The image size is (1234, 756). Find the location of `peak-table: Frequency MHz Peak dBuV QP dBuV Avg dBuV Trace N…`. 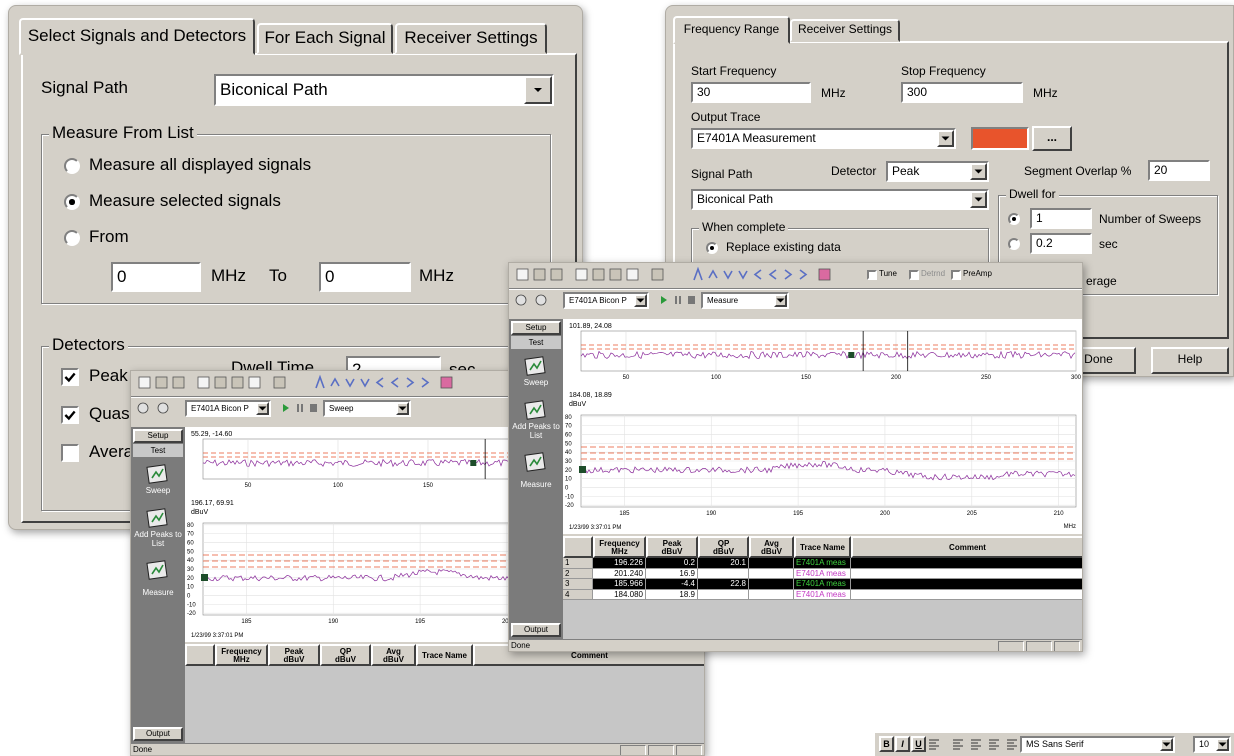

peak-table: Frequency MHz Peak dBuV QP dBuV Avg dBuV Trace N… is located at coordinates (822, 587).